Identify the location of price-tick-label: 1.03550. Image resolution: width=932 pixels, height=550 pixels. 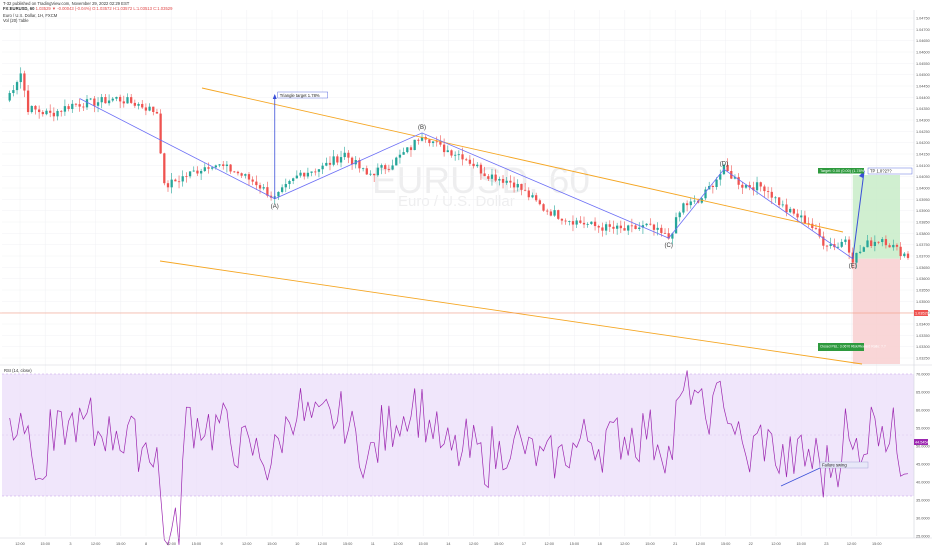
(923, 291).